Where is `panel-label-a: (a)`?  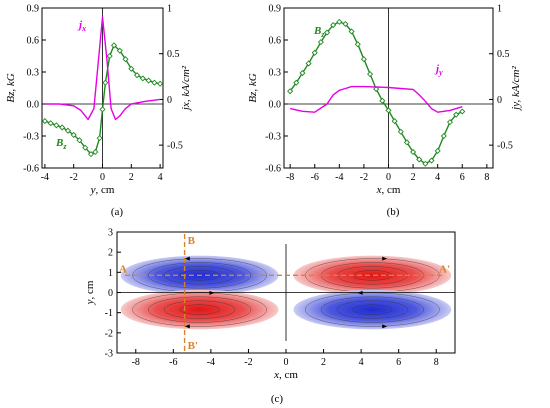 panel-label-a: (a) is located at coordinates (117, 212).